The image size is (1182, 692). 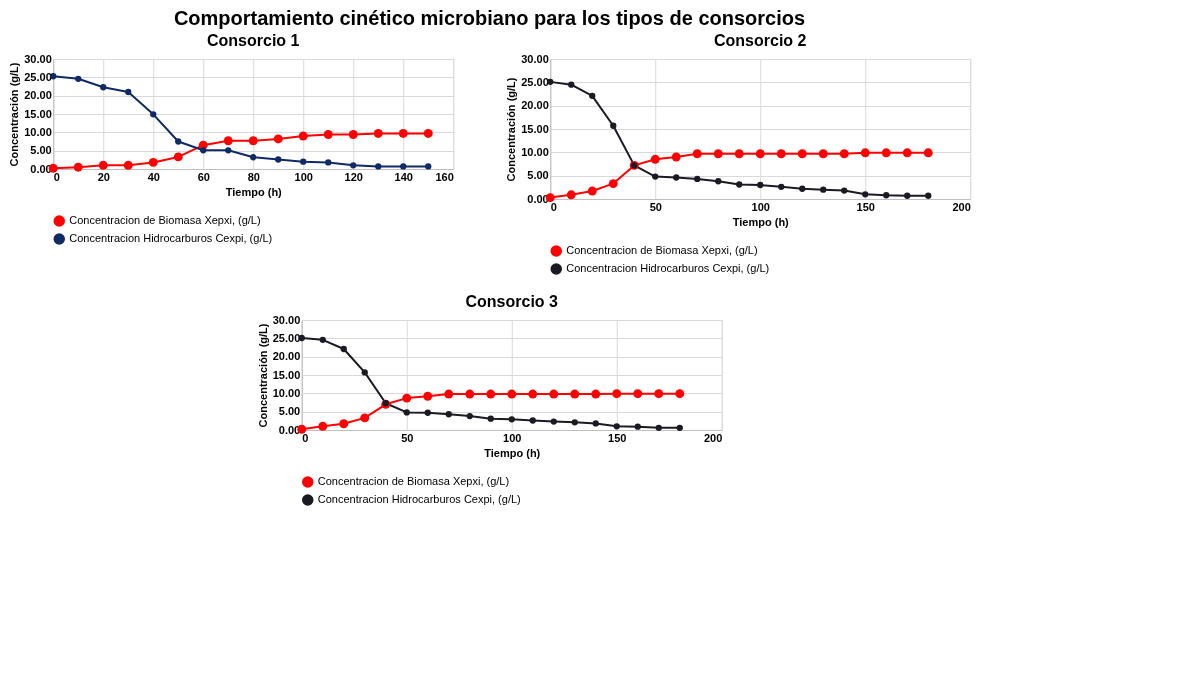 I want to click on x-tick-label: 40, so click(x=153, y=176).